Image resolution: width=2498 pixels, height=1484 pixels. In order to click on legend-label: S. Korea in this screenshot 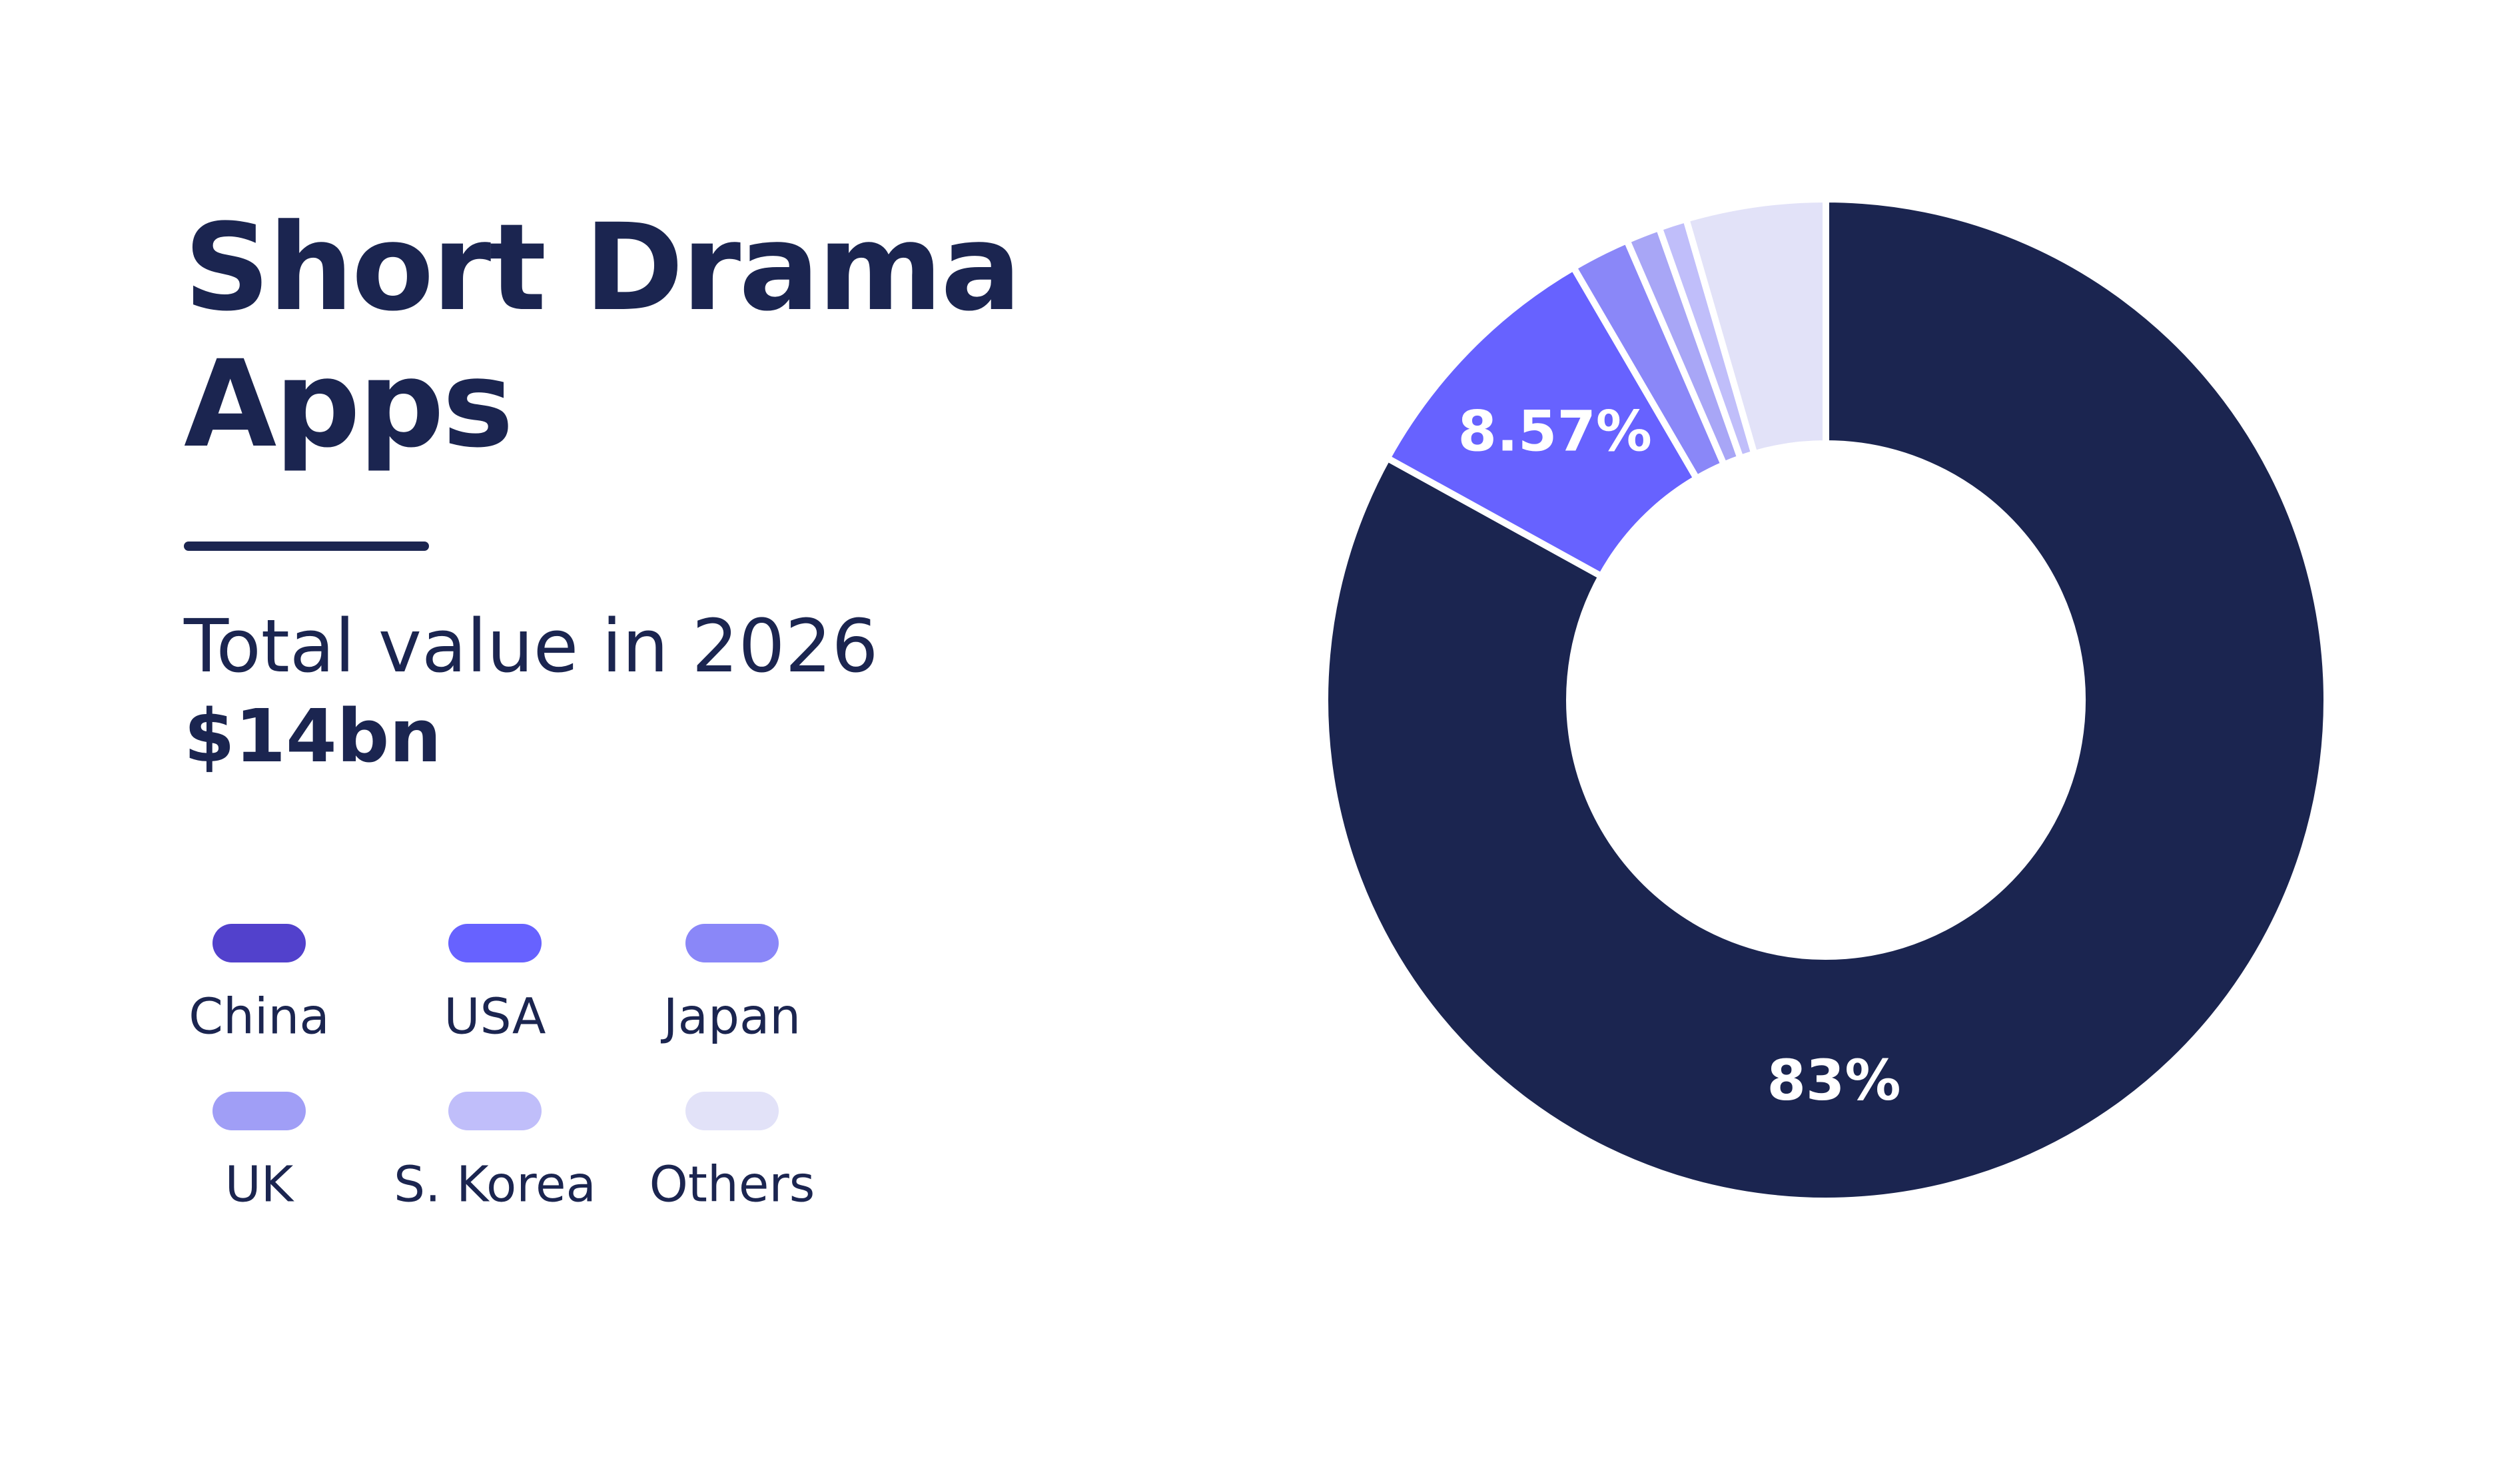, I will do `click(495, 1185)`.